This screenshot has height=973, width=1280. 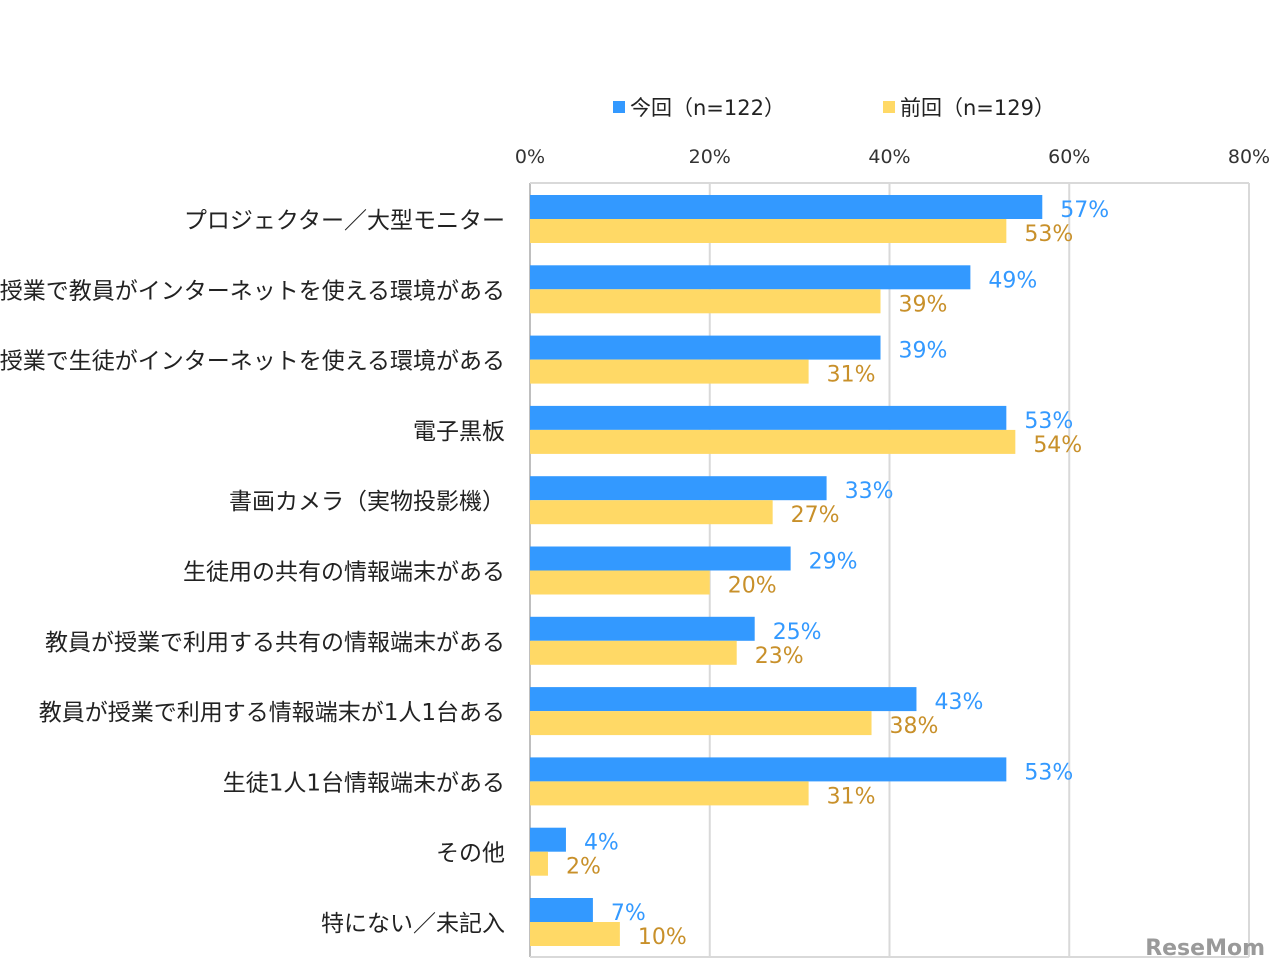 What do you see at coordinates (344, 573) in the screenshot?
I see `category-label: 生徒用の共有の情報端末がある` at bounding box center [344, 573].